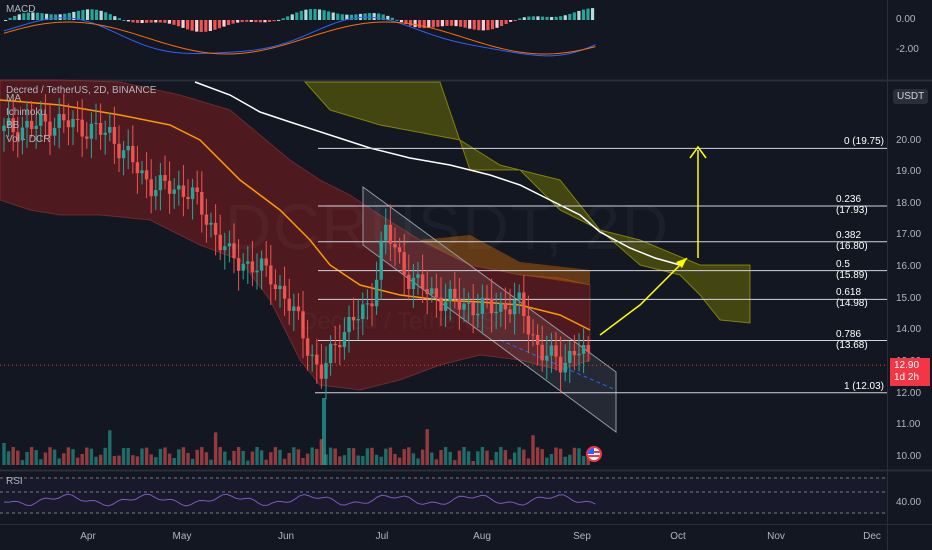  I want to click on legend-ichimoku: Ichimoku, so click(26, 112).